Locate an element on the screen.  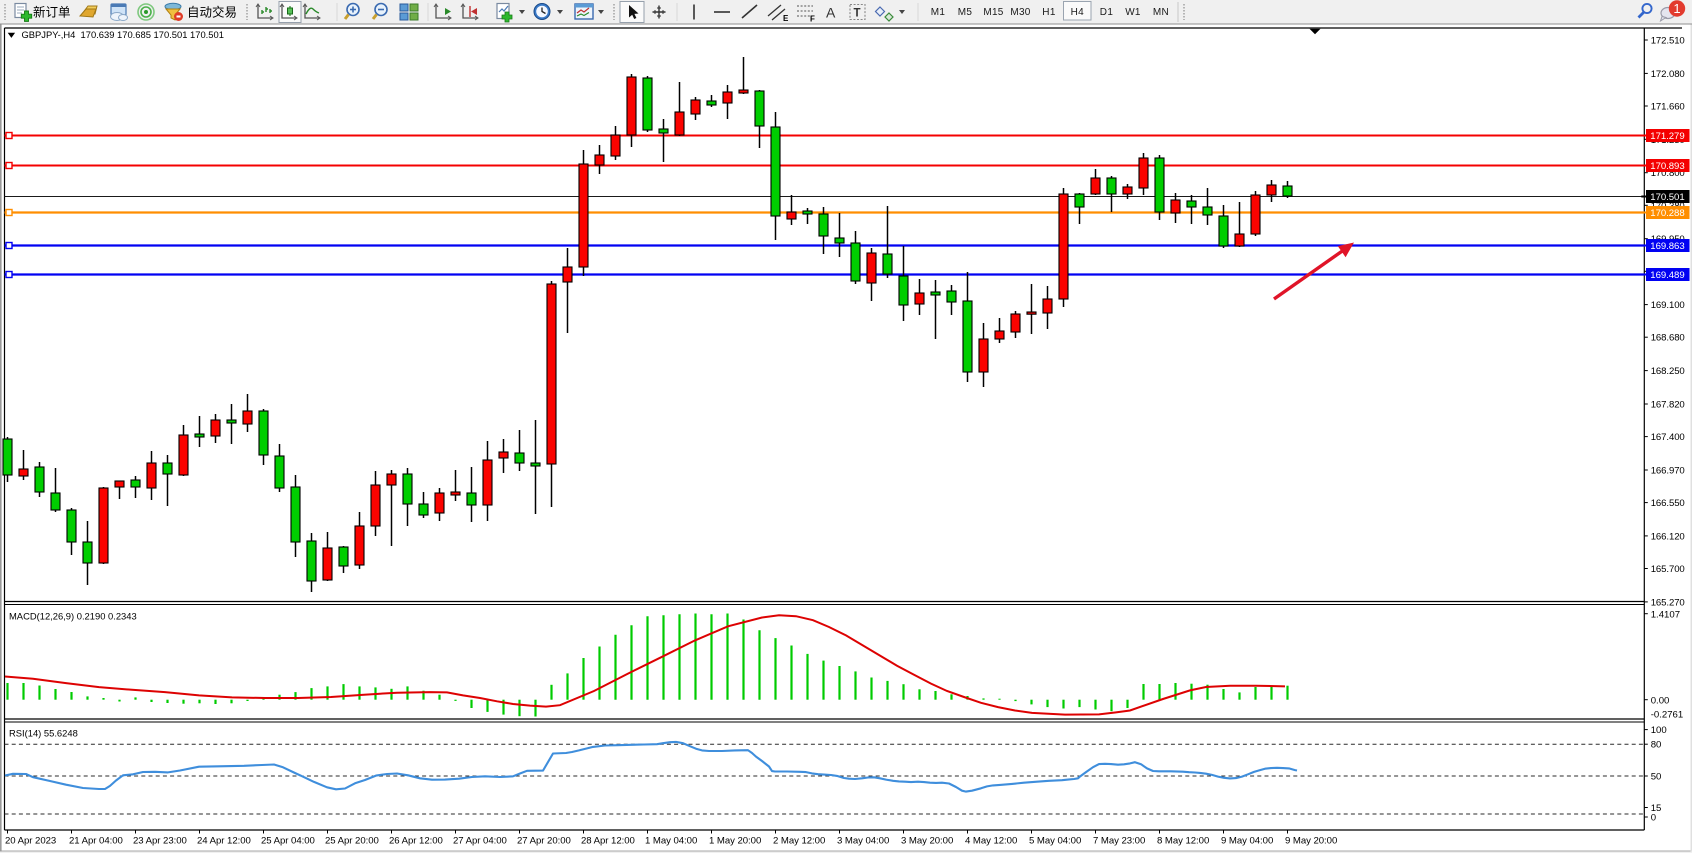
svg-text: 170.288 is located at coordinates (1667, 213).